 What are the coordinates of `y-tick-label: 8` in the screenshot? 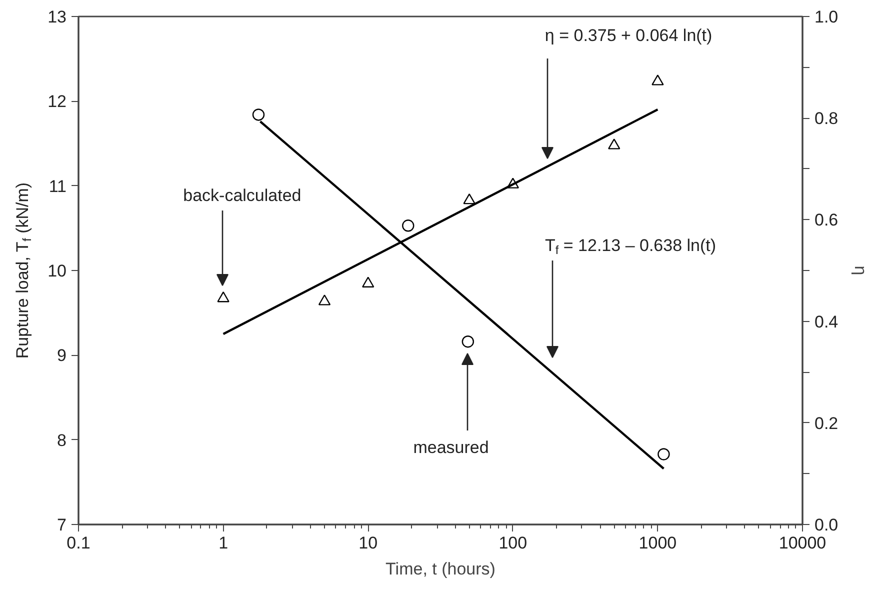 It's located at (62, 440).